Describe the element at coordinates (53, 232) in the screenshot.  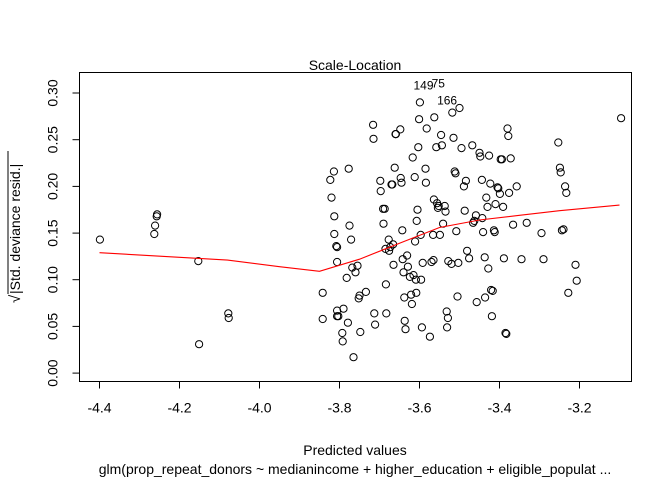
I see `y-tick-label: 0.15` at that location.